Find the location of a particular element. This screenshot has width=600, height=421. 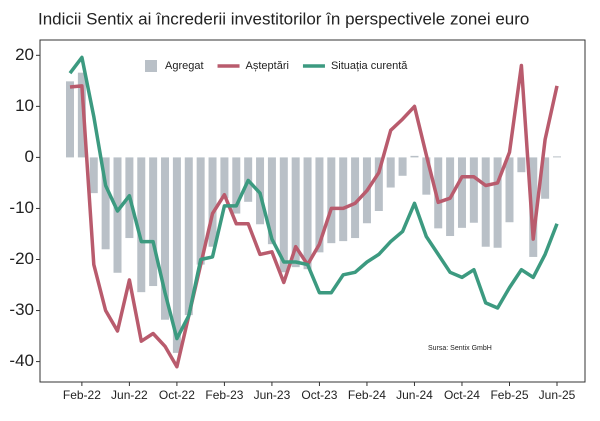

legend-label: Situația curentă is located at coordinates (369, 66).